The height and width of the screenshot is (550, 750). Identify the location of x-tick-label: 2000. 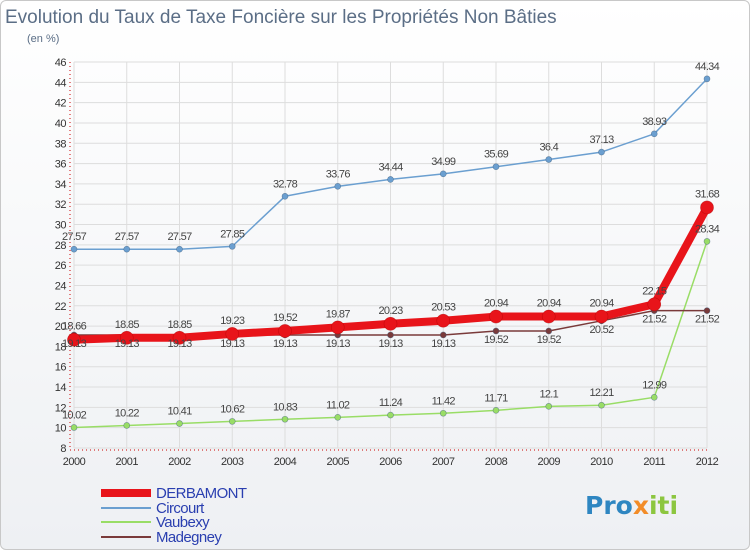
(74, 462).